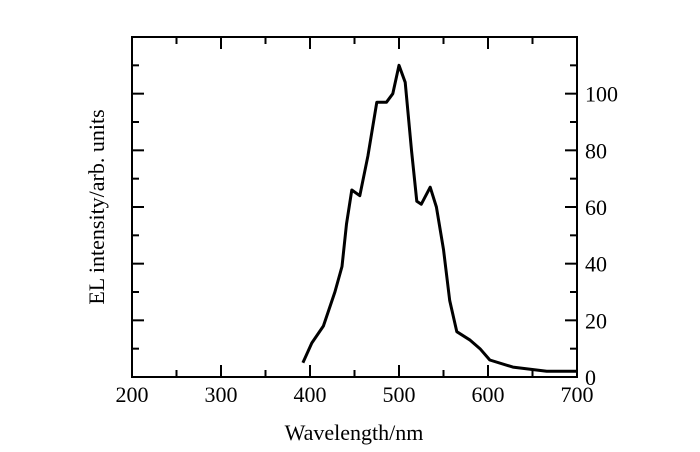 The image size is (700, 452). I want to click on y-axis-label: EL intensity/arb. units, so click(96, 206).